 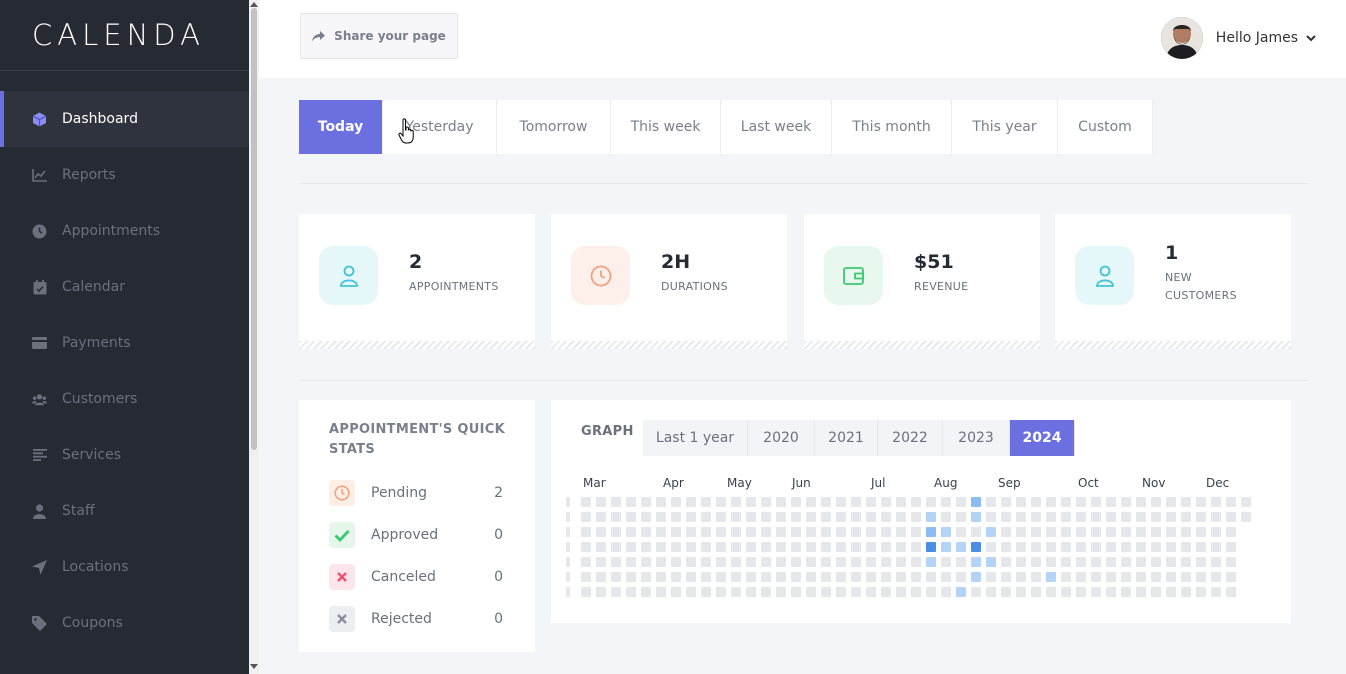 What do you see at coordinates (910, 438) in the screenshot?
I see `graph-tab-2022: 2022` at bounding box center [910, 438].